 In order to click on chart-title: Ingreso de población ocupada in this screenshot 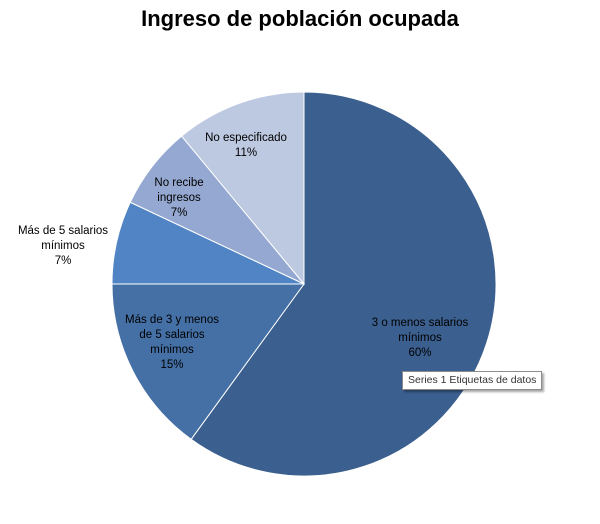, I will do `click(300, 18)`.